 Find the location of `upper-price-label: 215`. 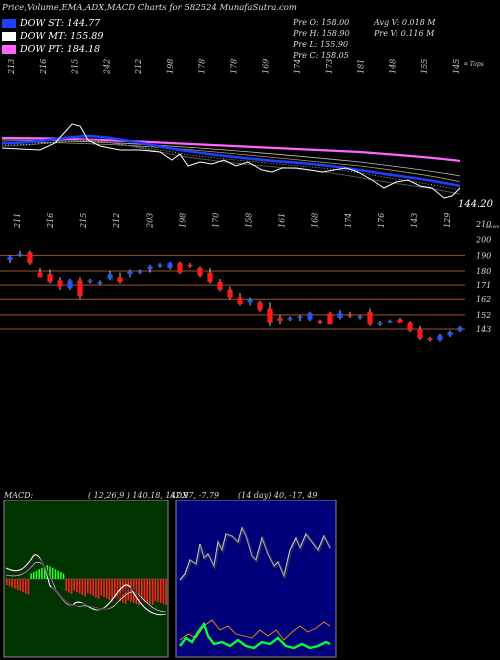

upper-price-label: 215 is located at coordinates (75, 67).